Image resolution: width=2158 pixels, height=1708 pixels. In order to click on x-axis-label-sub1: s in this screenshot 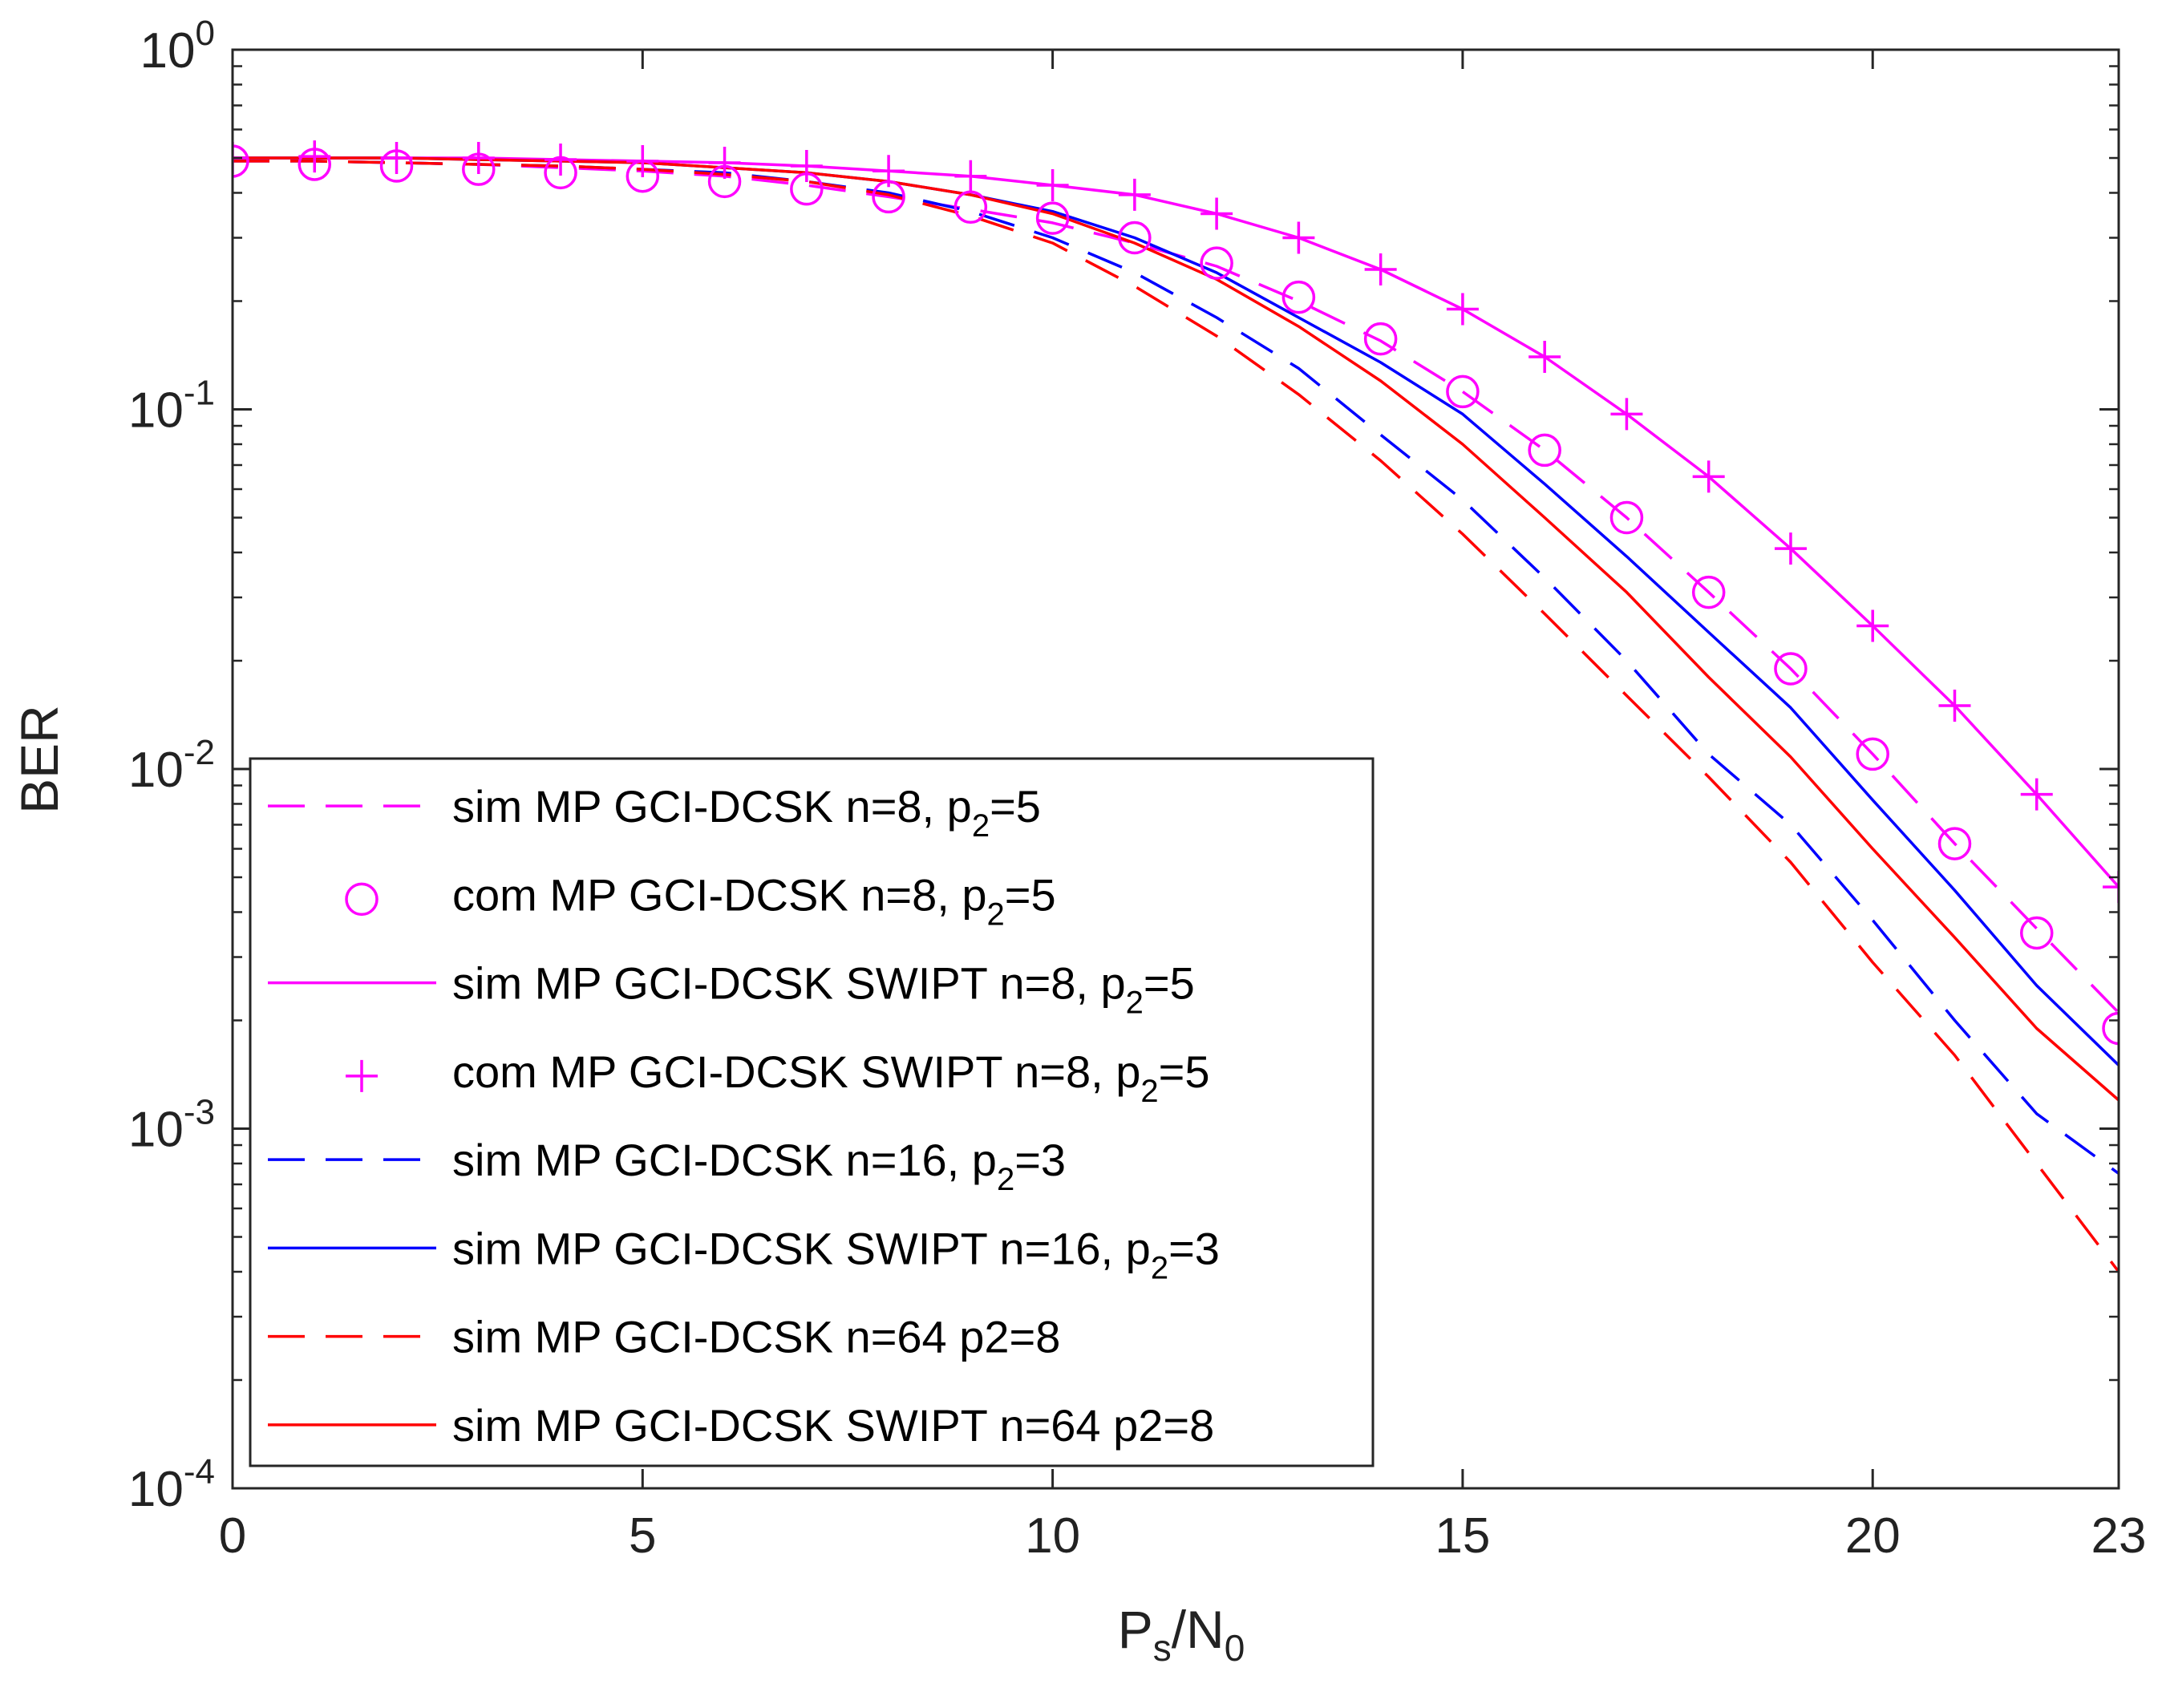, I will do `click(1162, 1648)`.